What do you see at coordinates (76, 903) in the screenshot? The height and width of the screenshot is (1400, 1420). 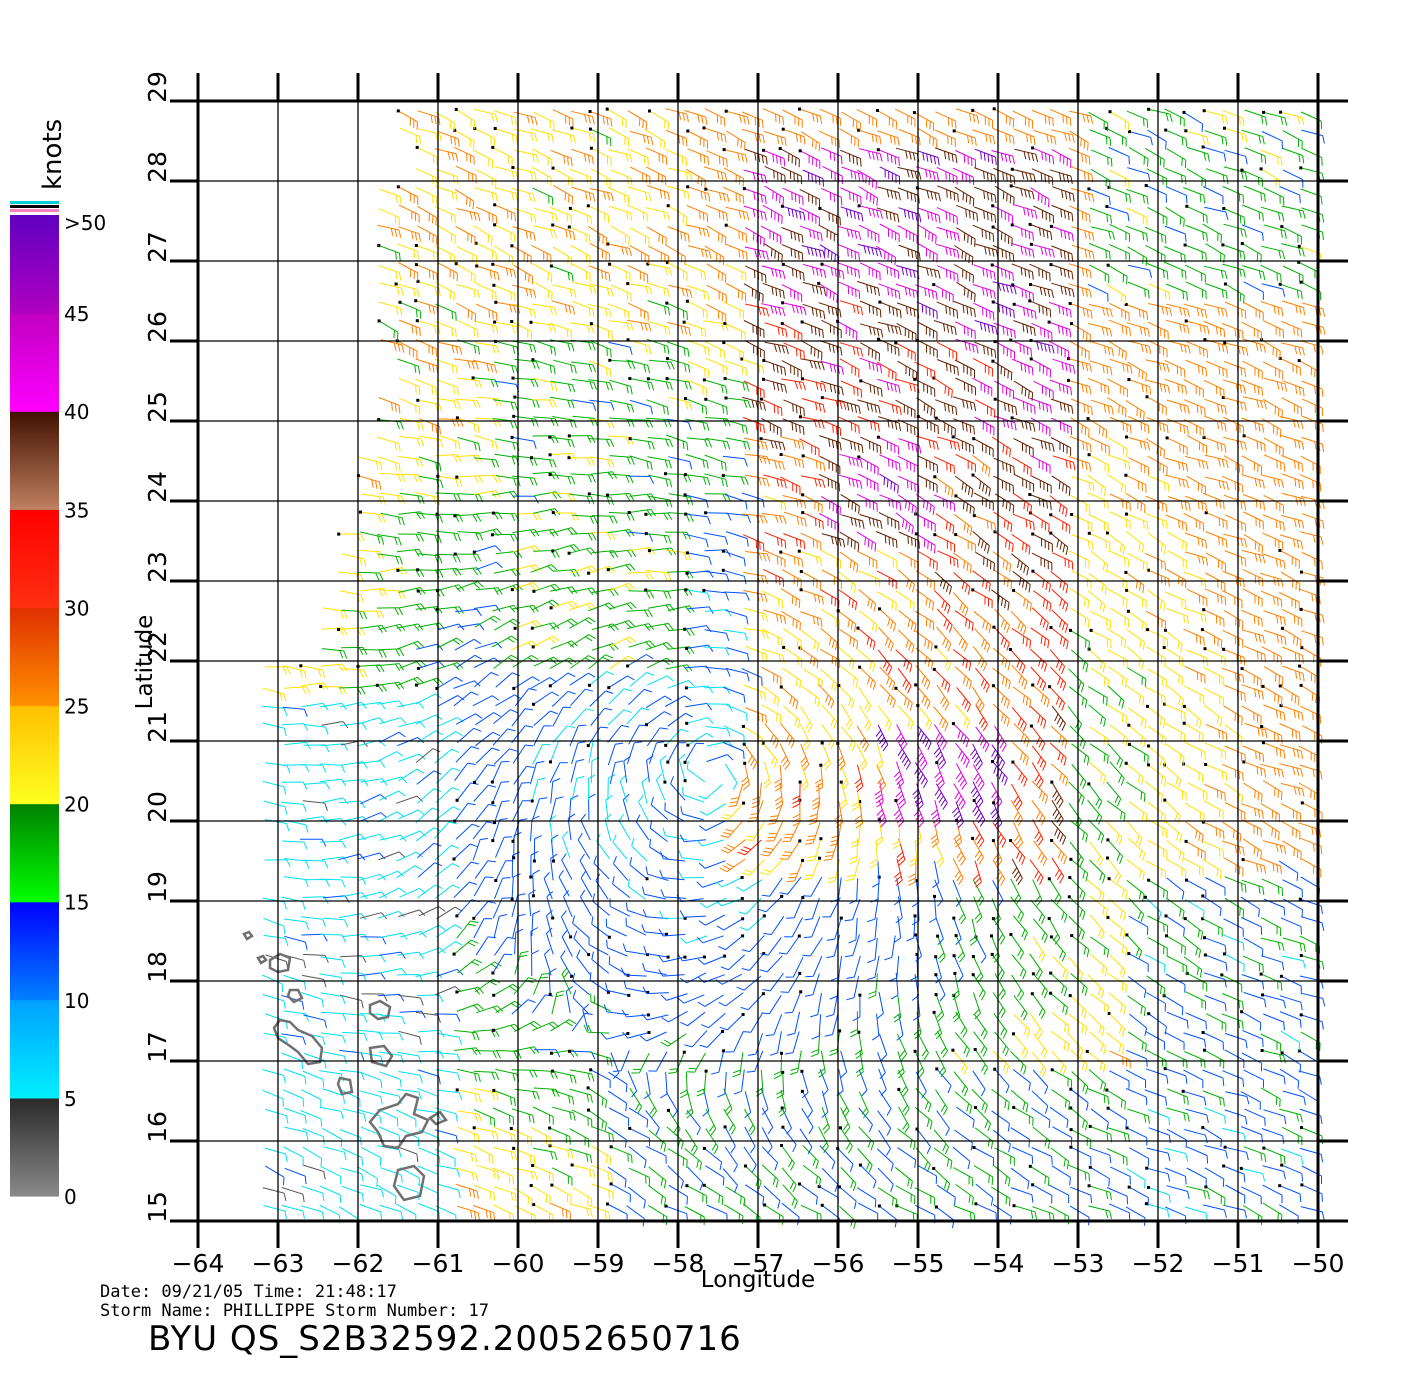 I see `colorbar-tick-label: 15` at bounding box center [76, 903].